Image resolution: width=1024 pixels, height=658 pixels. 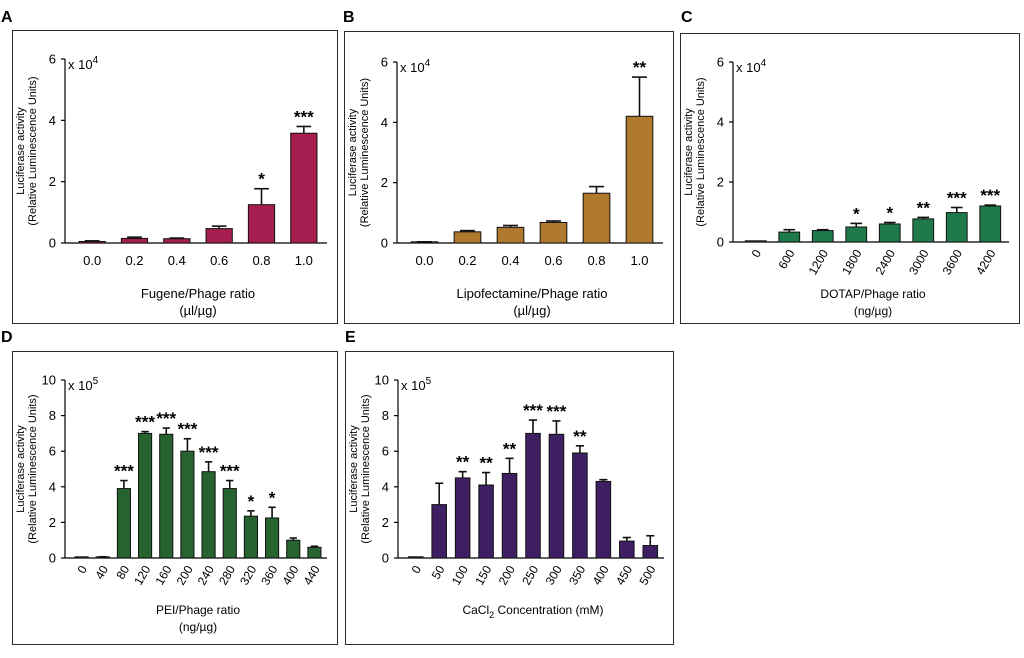 What do you see at coordinates (177, 260) in the screenshot?
I see `x-tick-label: 0.4` at bounding box center [177, 260].